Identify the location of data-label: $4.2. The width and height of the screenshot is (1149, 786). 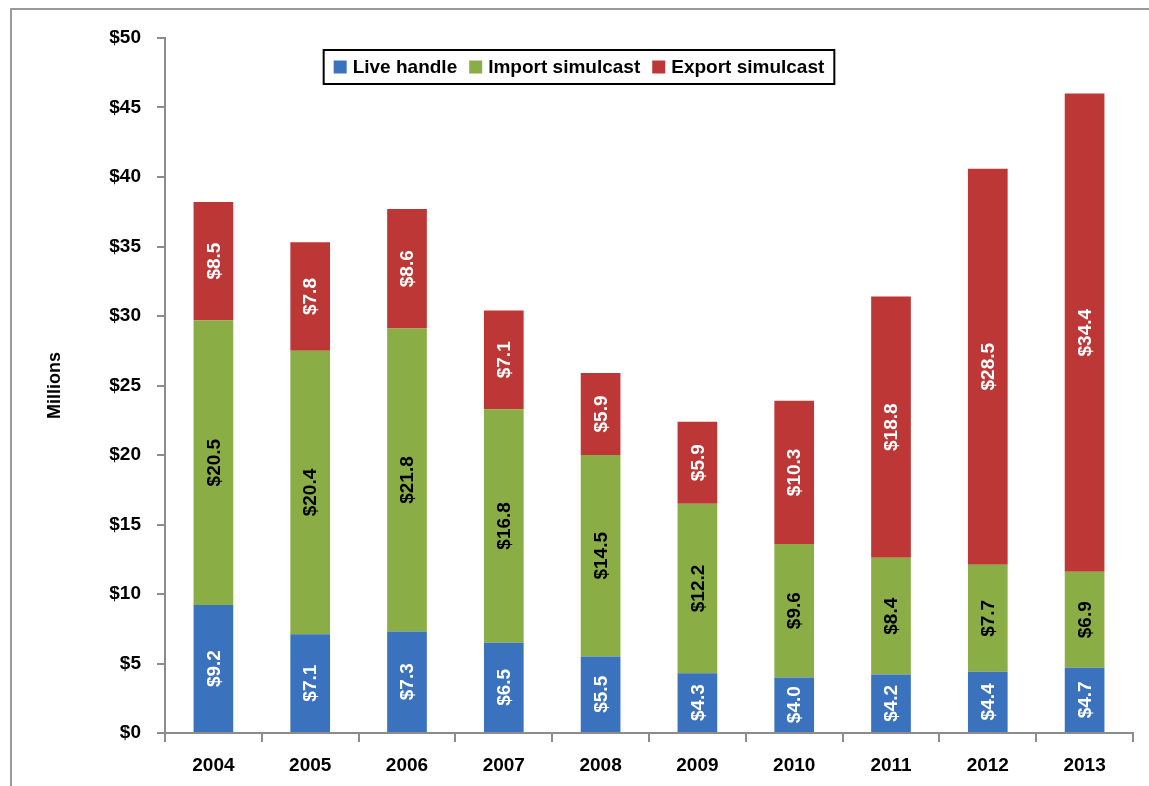
(891, 703).